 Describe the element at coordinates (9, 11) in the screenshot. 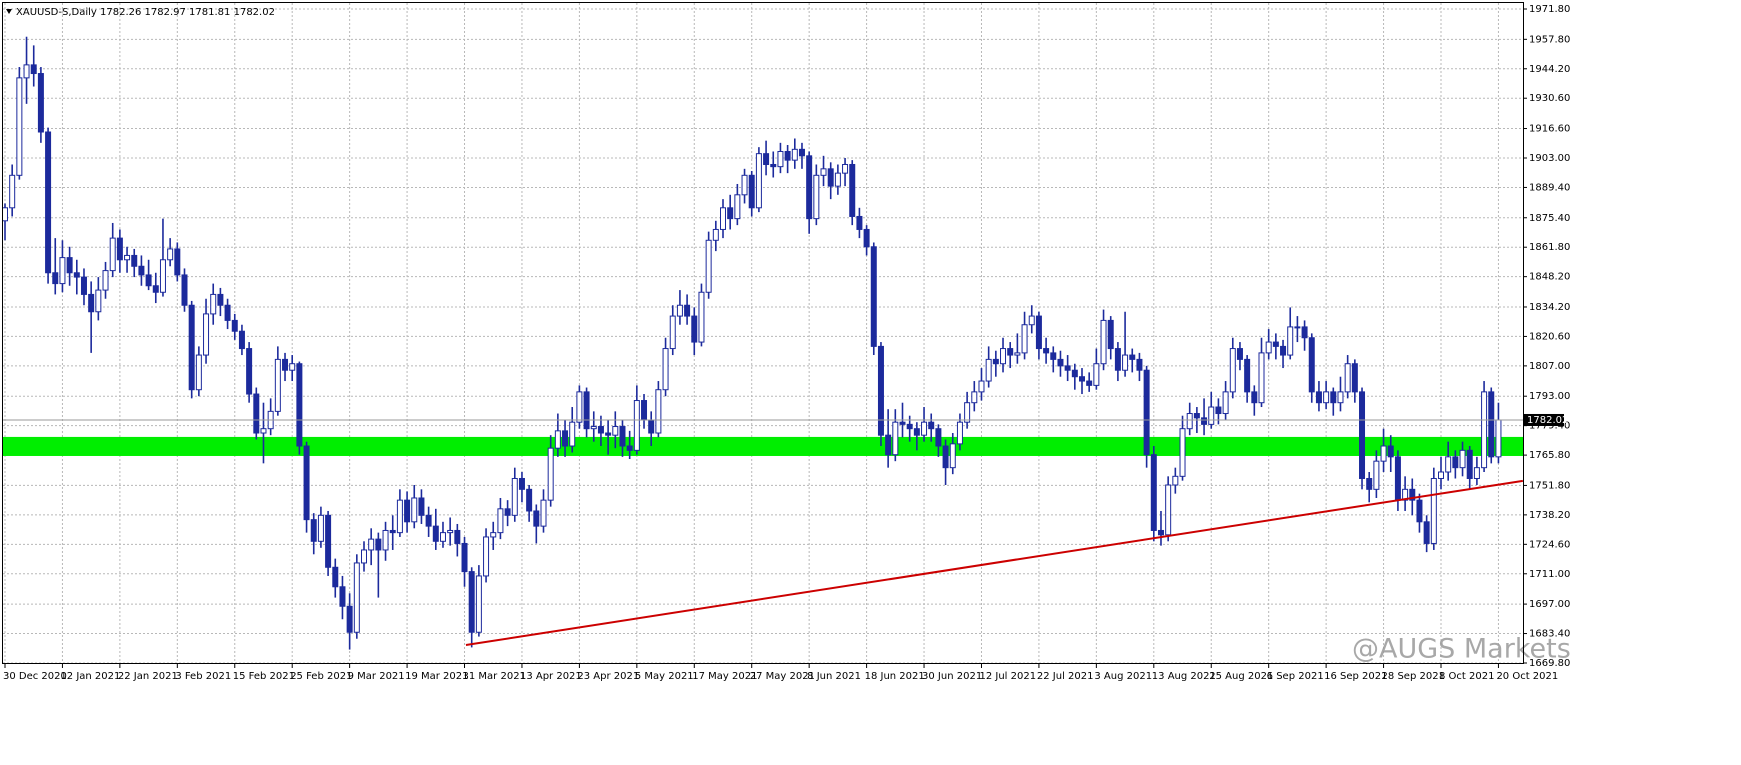

I see `symbol-menu-icon` at that location.